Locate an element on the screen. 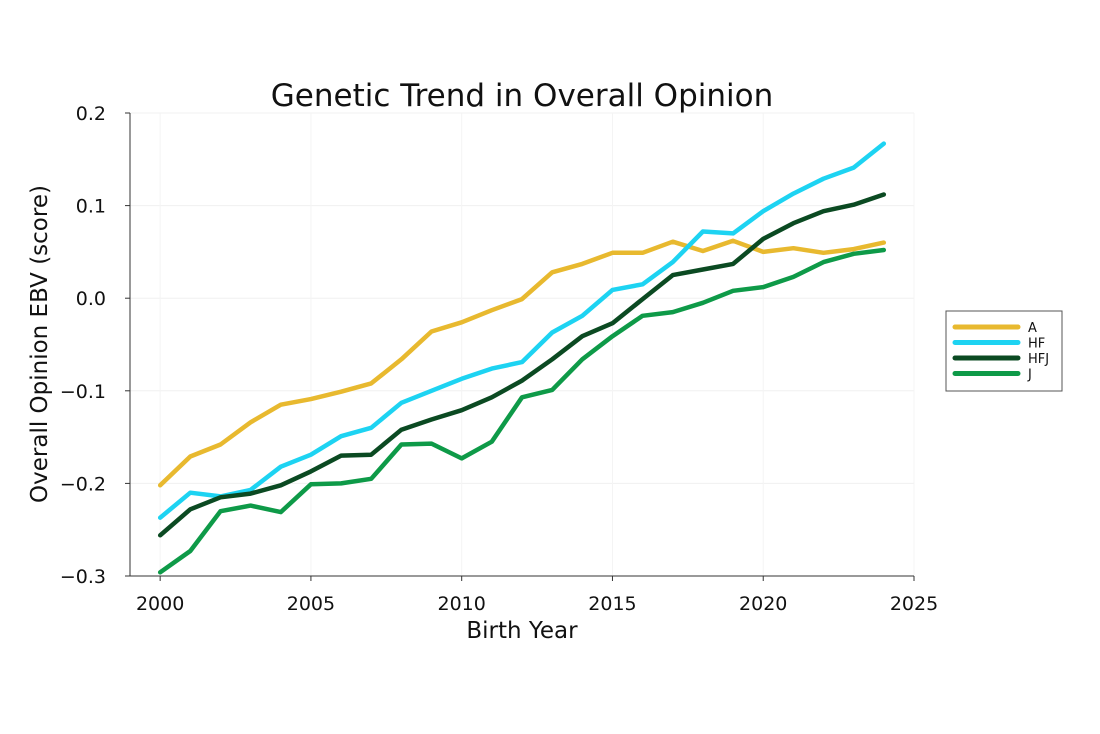 The height and width of the screenshot is (734, 1100). x-tick-label: 2005 is located at coordinates (311, 604).